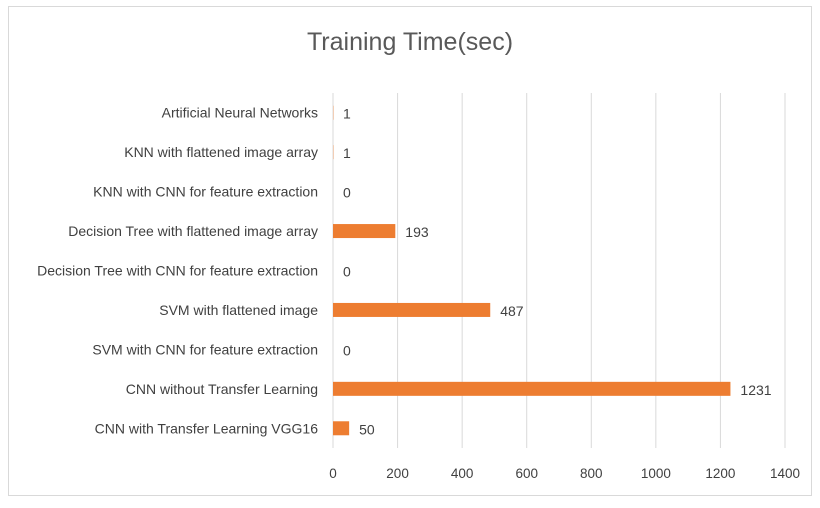 The width and height of the screenshot is (820, 508). What do you see at coordinates (720, 473) in the screenshot?
I see `x-tick-label: 1200` at bounding box center [720, 473].